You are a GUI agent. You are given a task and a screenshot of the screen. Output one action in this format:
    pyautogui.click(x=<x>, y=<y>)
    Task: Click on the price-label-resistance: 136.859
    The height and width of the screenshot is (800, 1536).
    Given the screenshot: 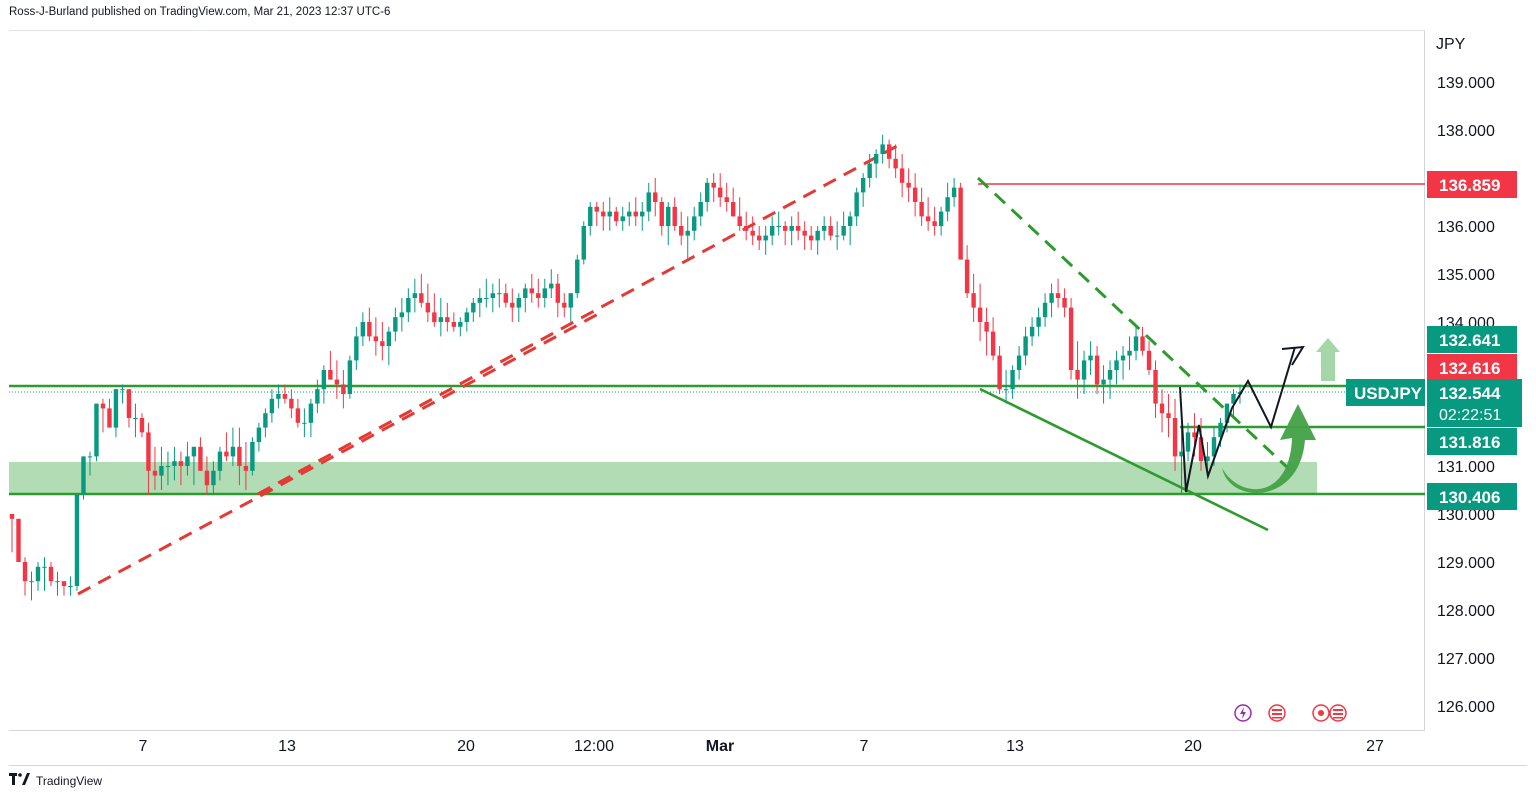 What is the action you would take?
    pyautogui.click(x=1472, y=184)
    